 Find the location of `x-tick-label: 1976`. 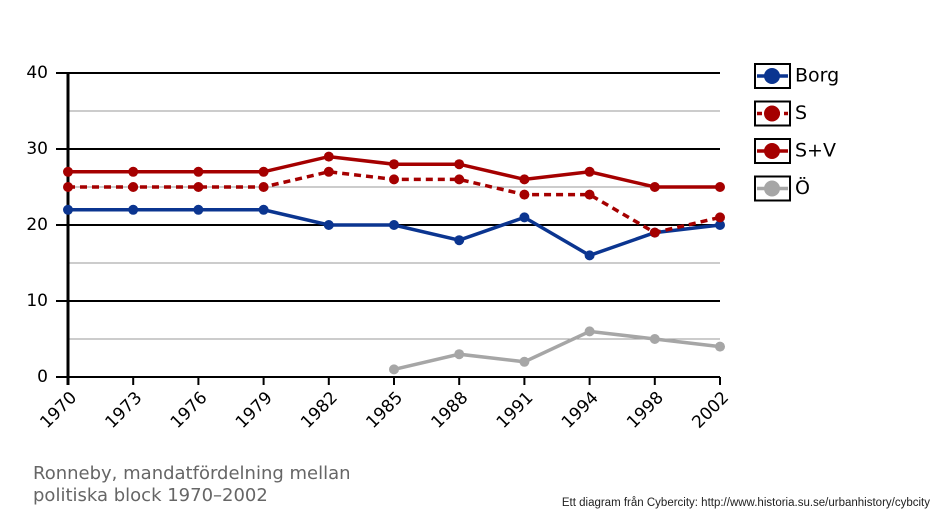

x-tick-label: 1976 is located at coordinates (189, 410).